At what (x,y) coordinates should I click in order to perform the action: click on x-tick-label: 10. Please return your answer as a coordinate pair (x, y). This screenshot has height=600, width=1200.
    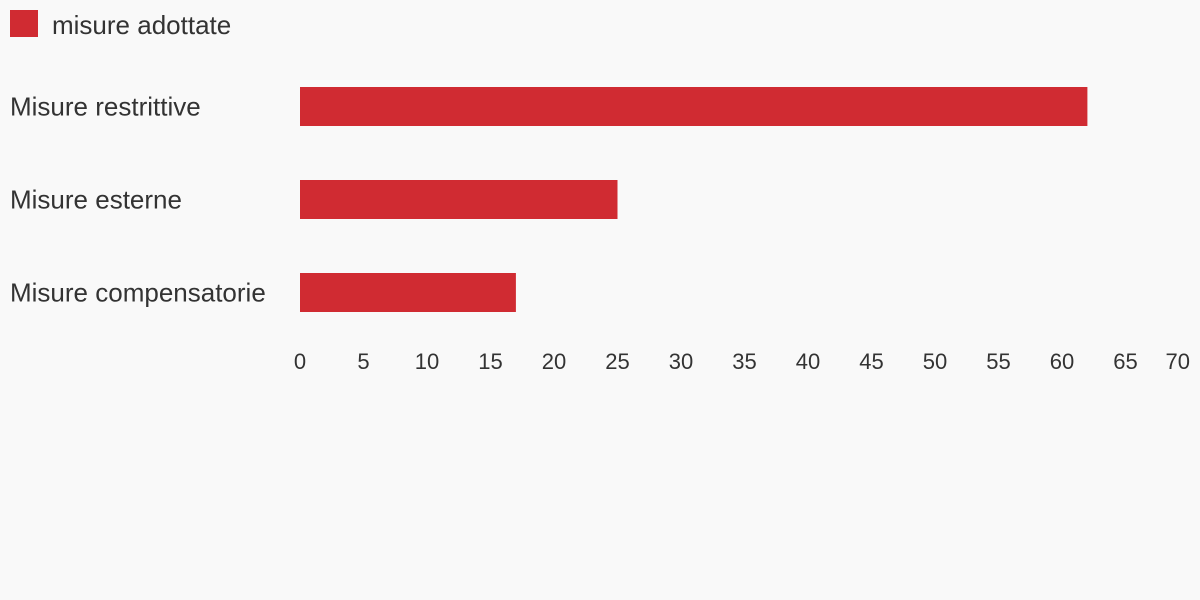
    Looking at the image, I should click on (427, 361).